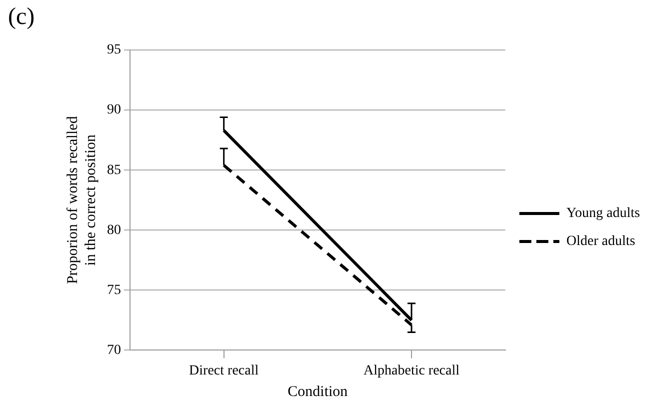  Describe the element at coordinates (21, 17) in the screenshot. I see `chart-title: (c)` at that location.